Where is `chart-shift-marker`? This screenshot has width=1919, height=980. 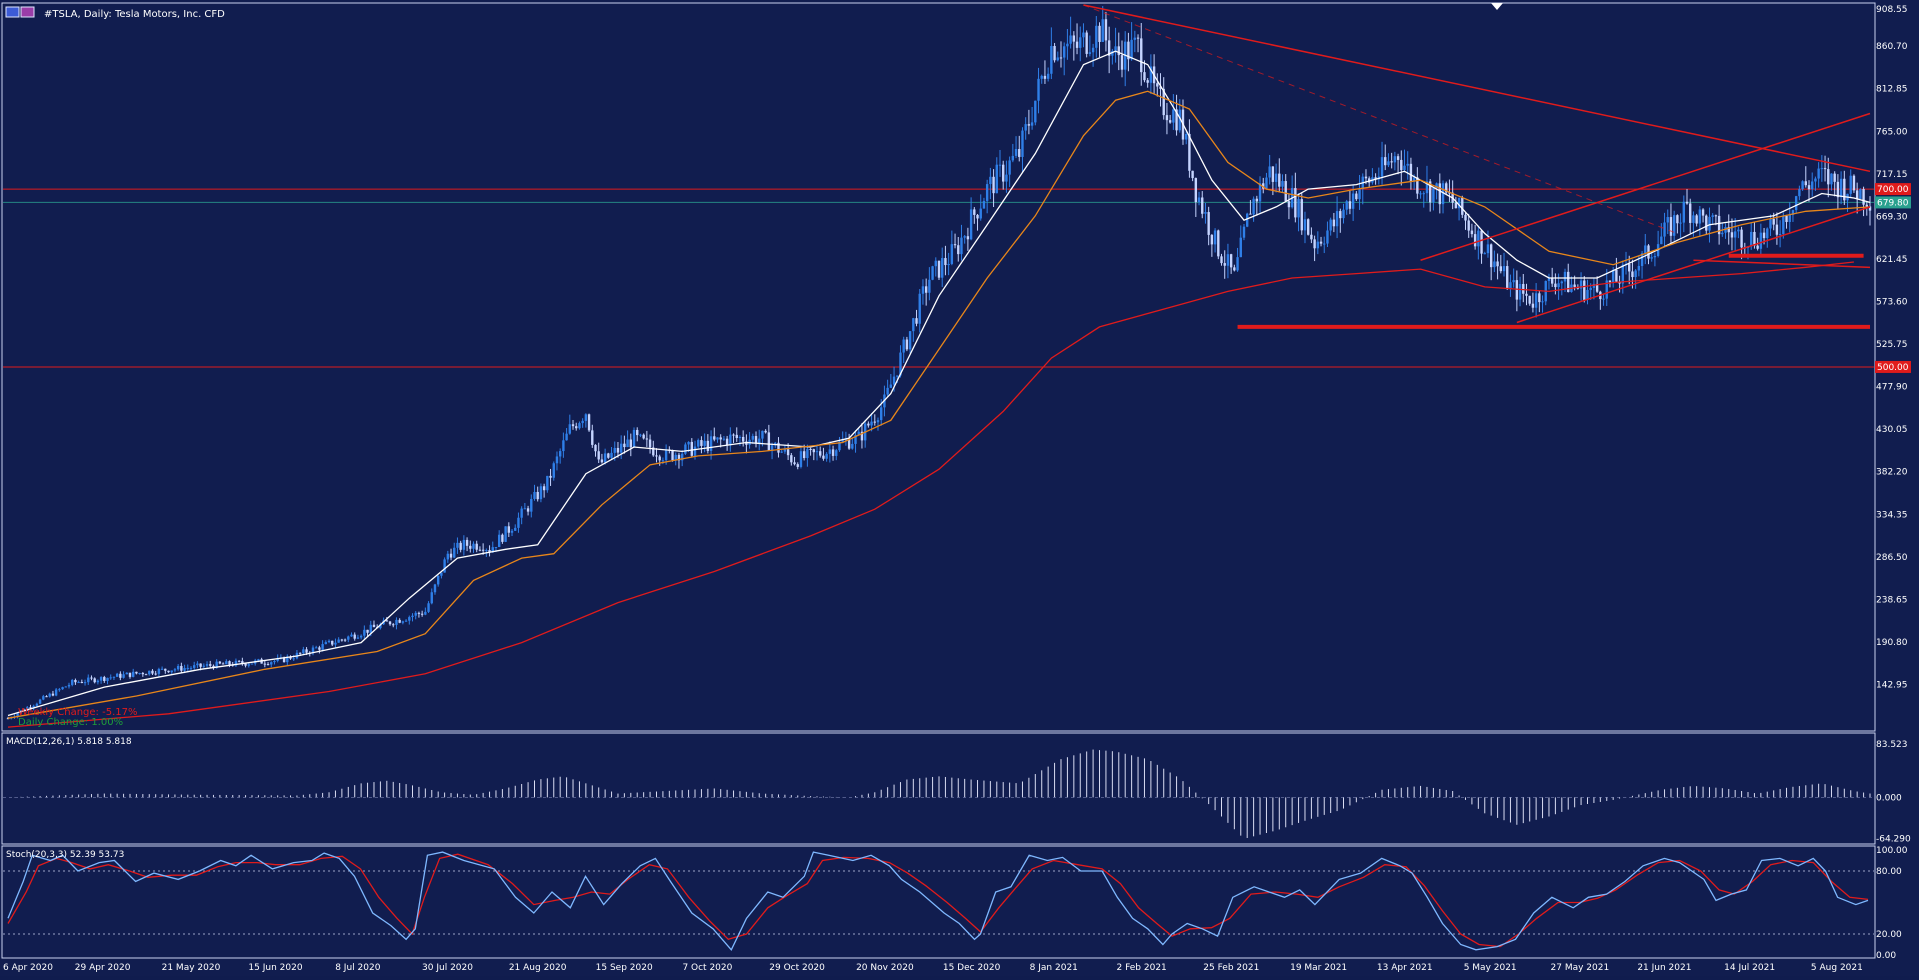
chart-shift-marker is located at coordinates (1497, 6).